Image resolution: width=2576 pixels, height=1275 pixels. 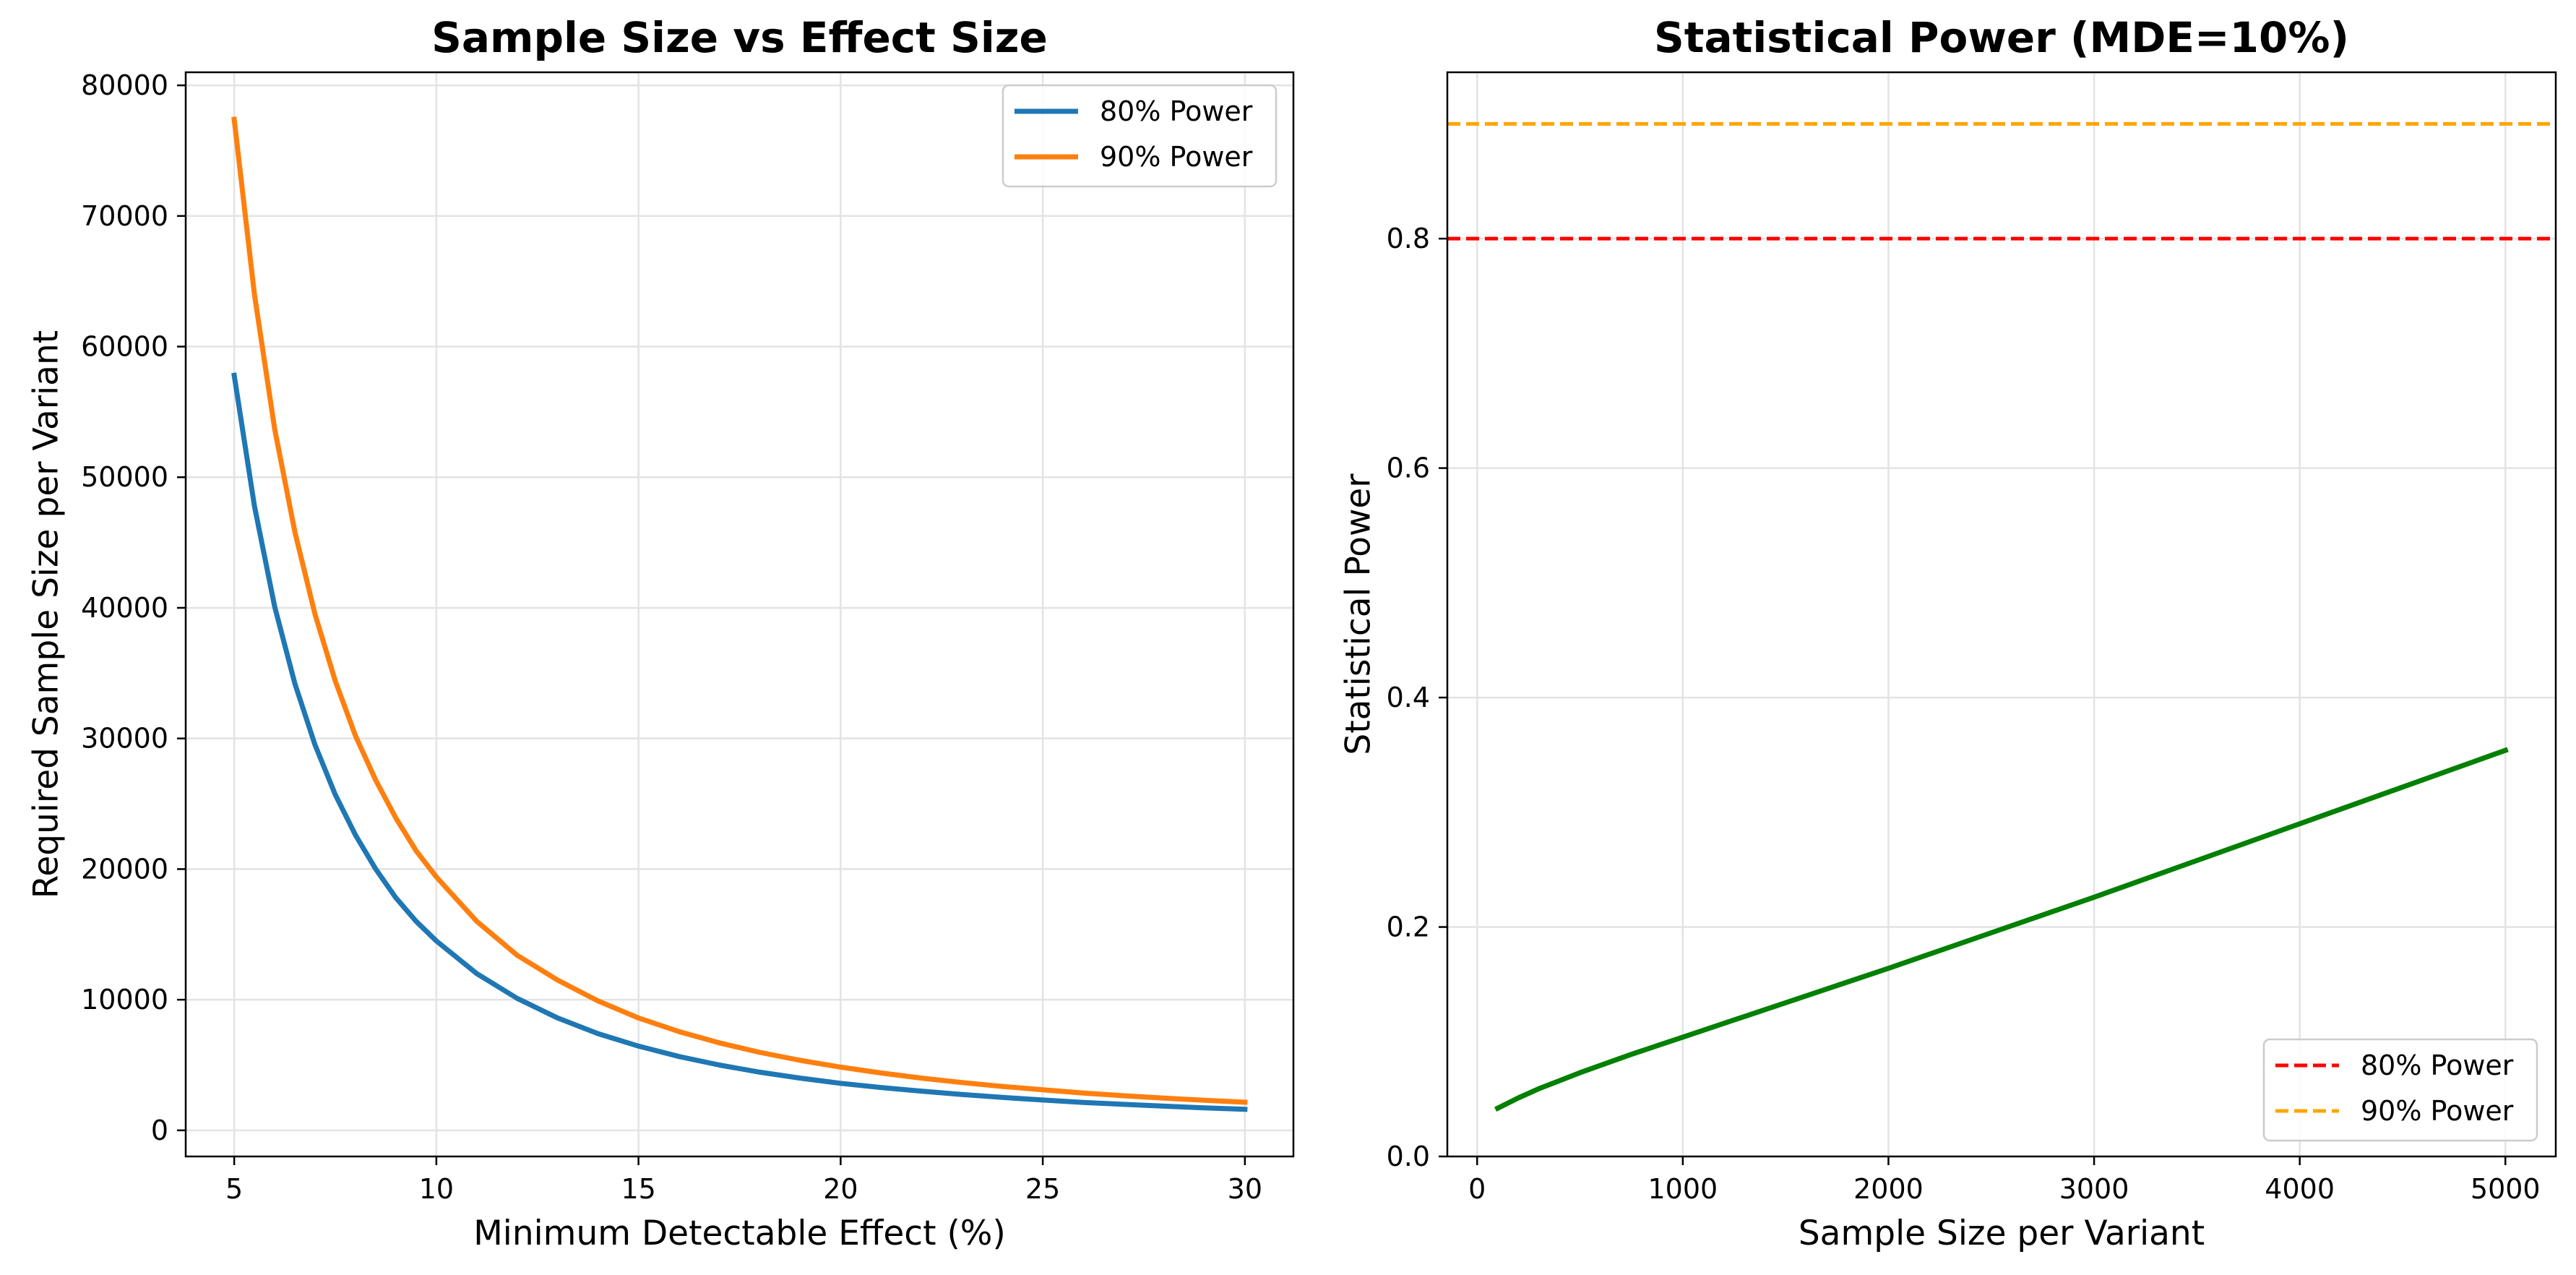 What do you see at coordinates (1176, 157) in the screenshot?
I see `chart0-legend-label-1: 90% Power` at bounding box center [1176, 157].